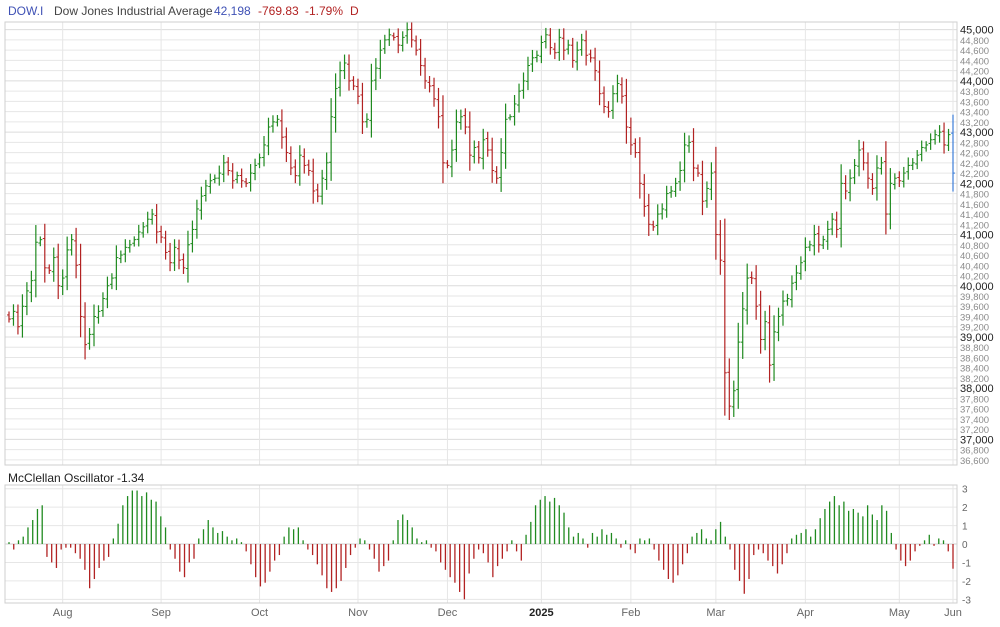 This screenshot has height=627, width=1000. What do you see at coordinates (974, 297) in the screenshot?
I see `price-tick-label: 39,800` at bounding box center [974, 297].